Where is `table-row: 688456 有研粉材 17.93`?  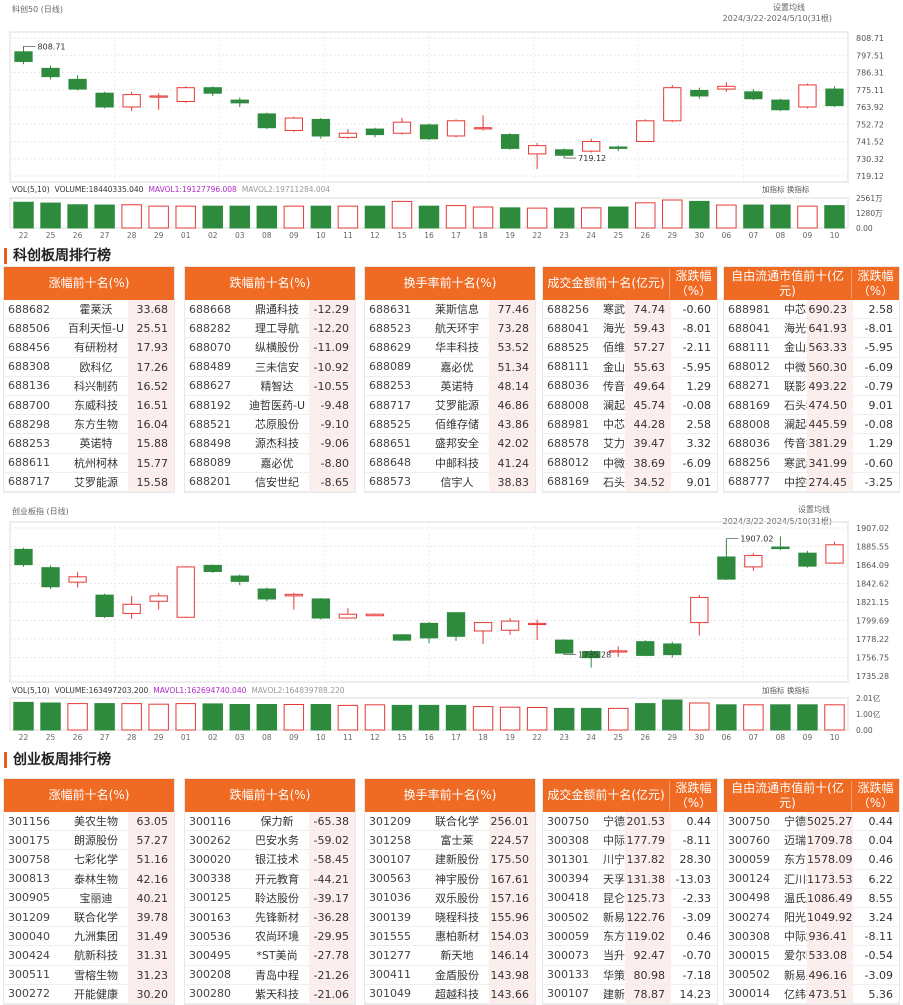
table-row: 688456 有研粉材 17.93 is located at coordinates (89, 348).